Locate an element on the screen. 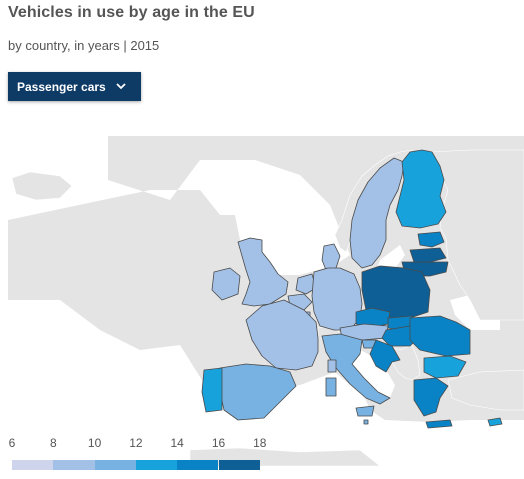 The image size is (524, 479). country-corsica is located at coordinates (332, 366).